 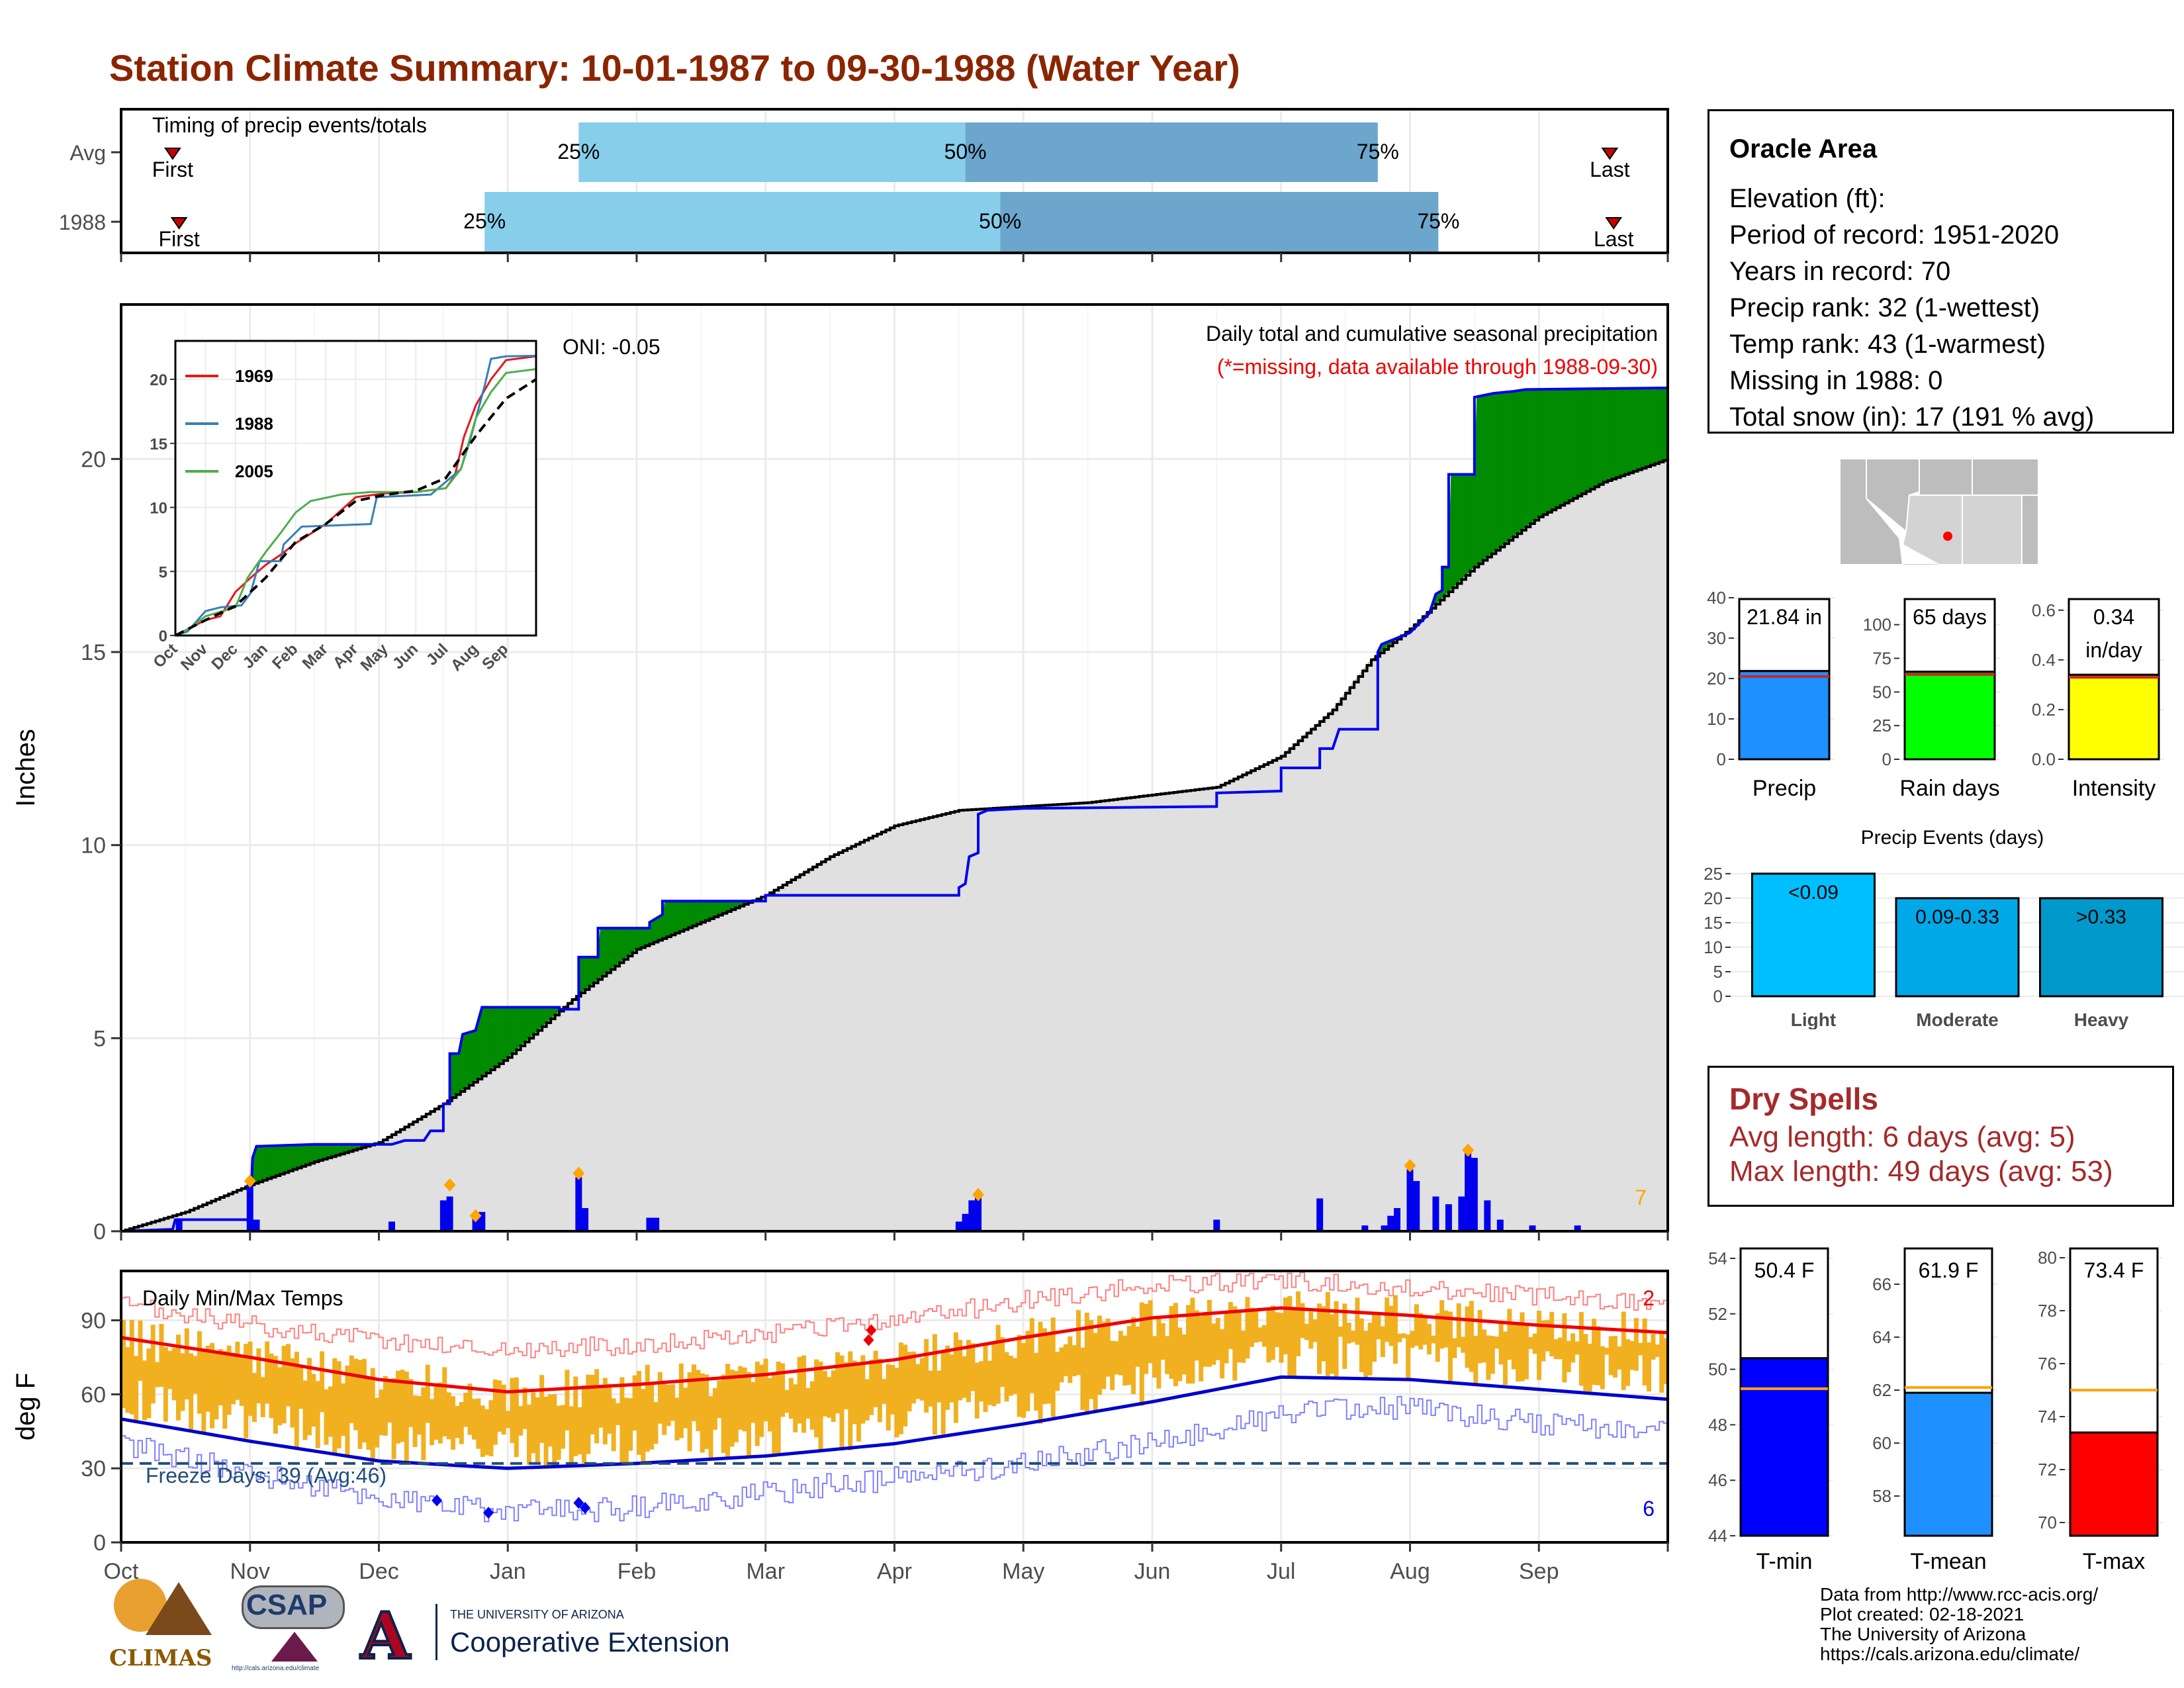 I want to click on events-title: Precip Events (days), so click(x=1952, y=838).